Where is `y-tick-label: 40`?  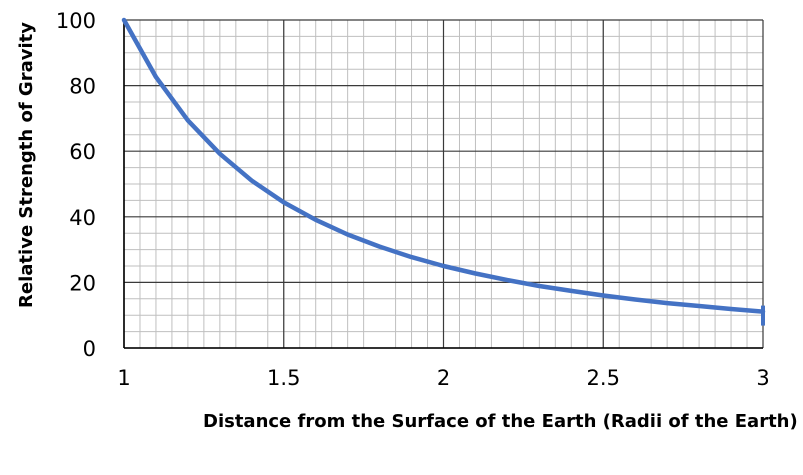
y-tick-label: 40 is located at coordinates (82, 218).